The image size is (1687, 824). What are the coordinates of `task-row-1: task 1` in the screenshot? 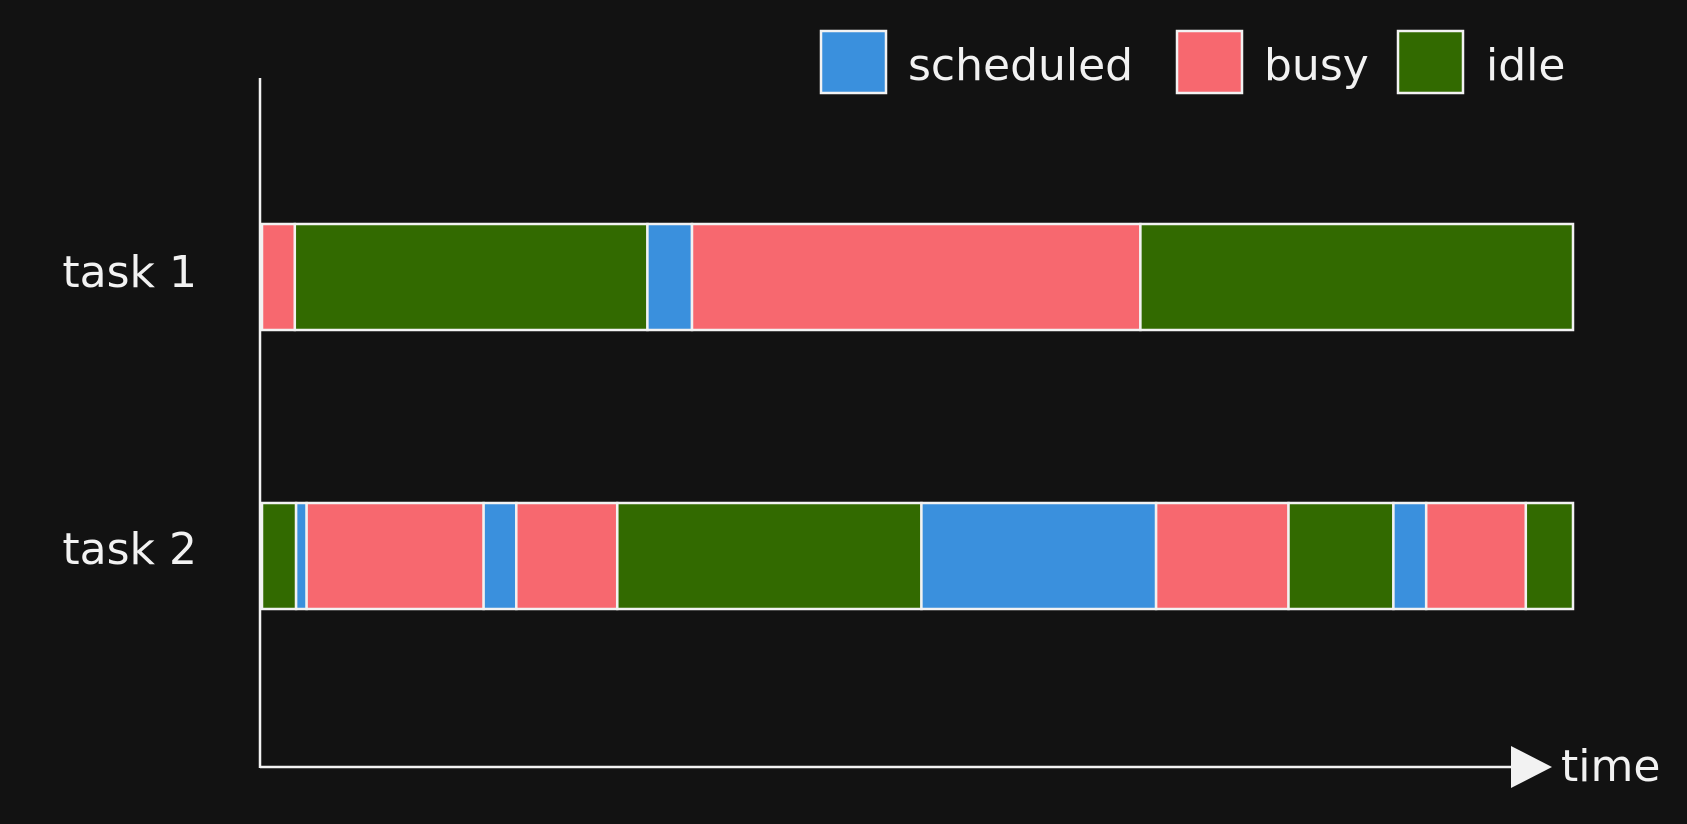 It's located at (818, 277).